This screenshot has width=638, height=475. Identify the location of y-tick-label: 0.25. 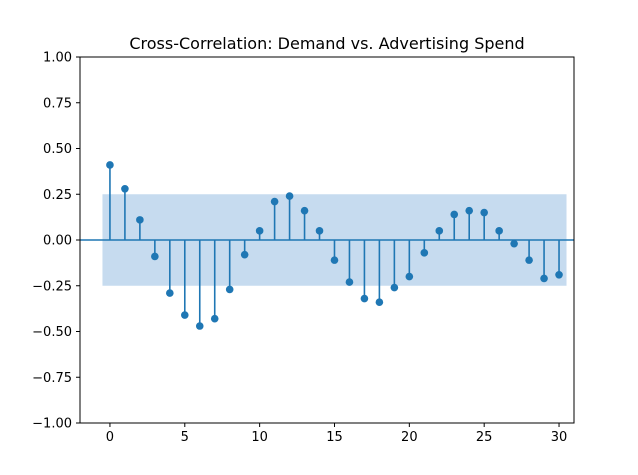
(57, 195).